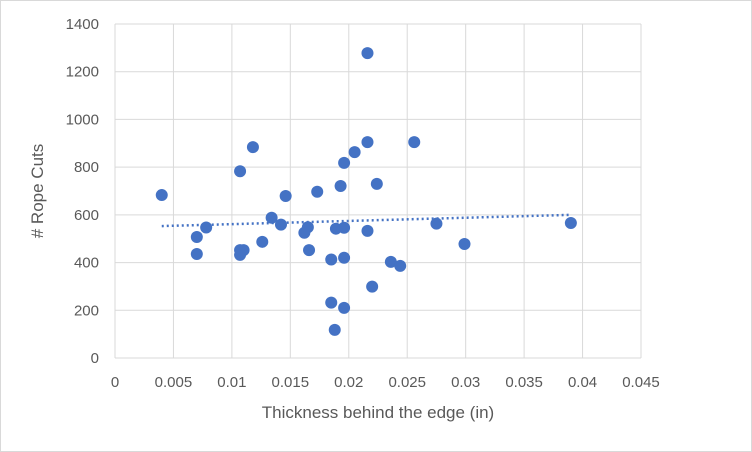 The image size is (752, 452). I want to click on x-tick-label: 0.005, so click(174, 382).